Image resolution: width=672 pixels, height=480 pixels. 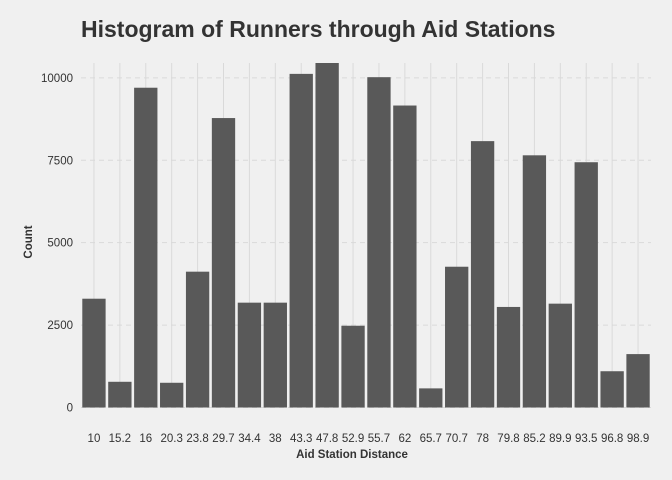 What do you see at coordinates (404, 439) in the screenshot?
I see `x-tick-label: 62` at bounding box center [404, 439].